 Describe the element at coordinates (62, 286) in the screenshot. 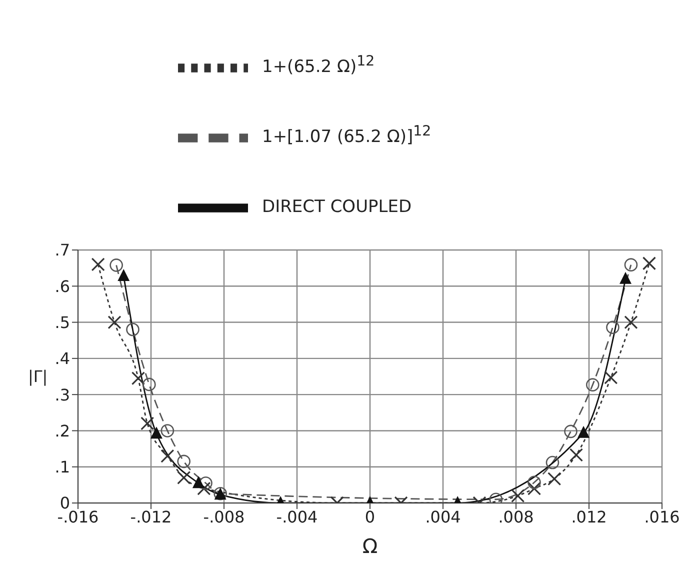

I see `y-tick-label: .6` at that location.